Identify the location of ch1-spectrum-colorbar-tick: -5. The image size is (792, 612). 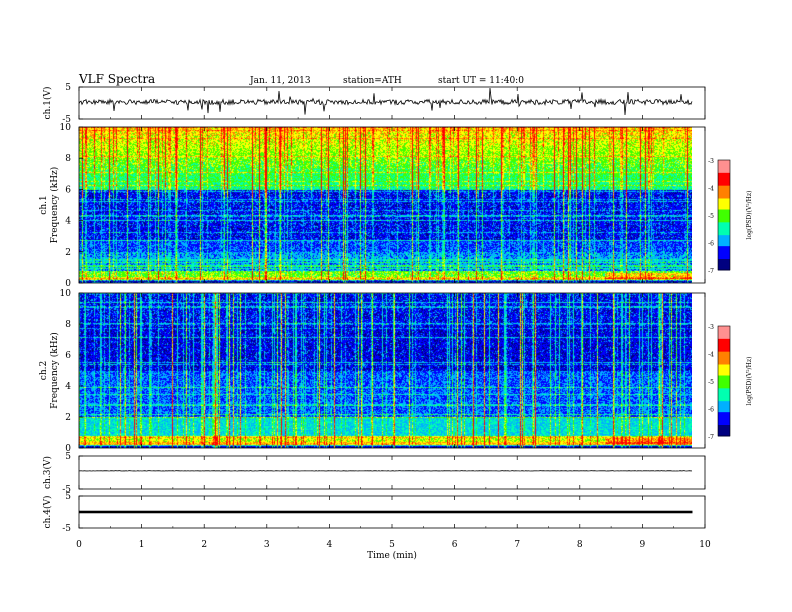
(711, 216).